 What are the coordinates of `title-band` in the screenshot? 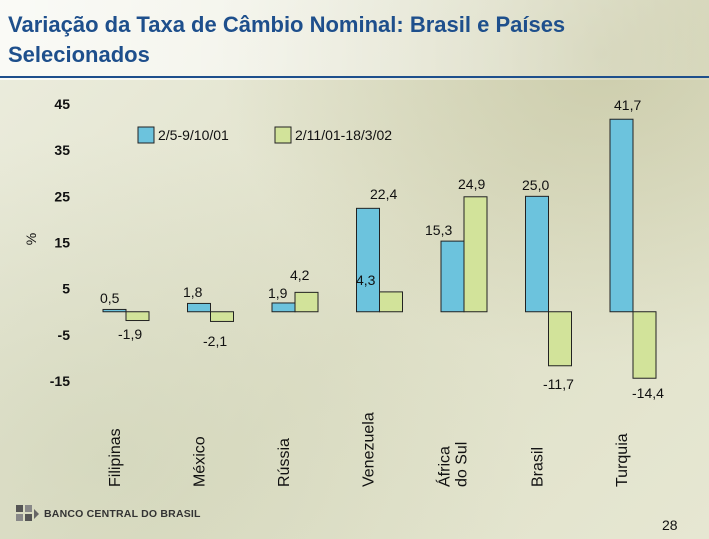 It's located at (354, 40).